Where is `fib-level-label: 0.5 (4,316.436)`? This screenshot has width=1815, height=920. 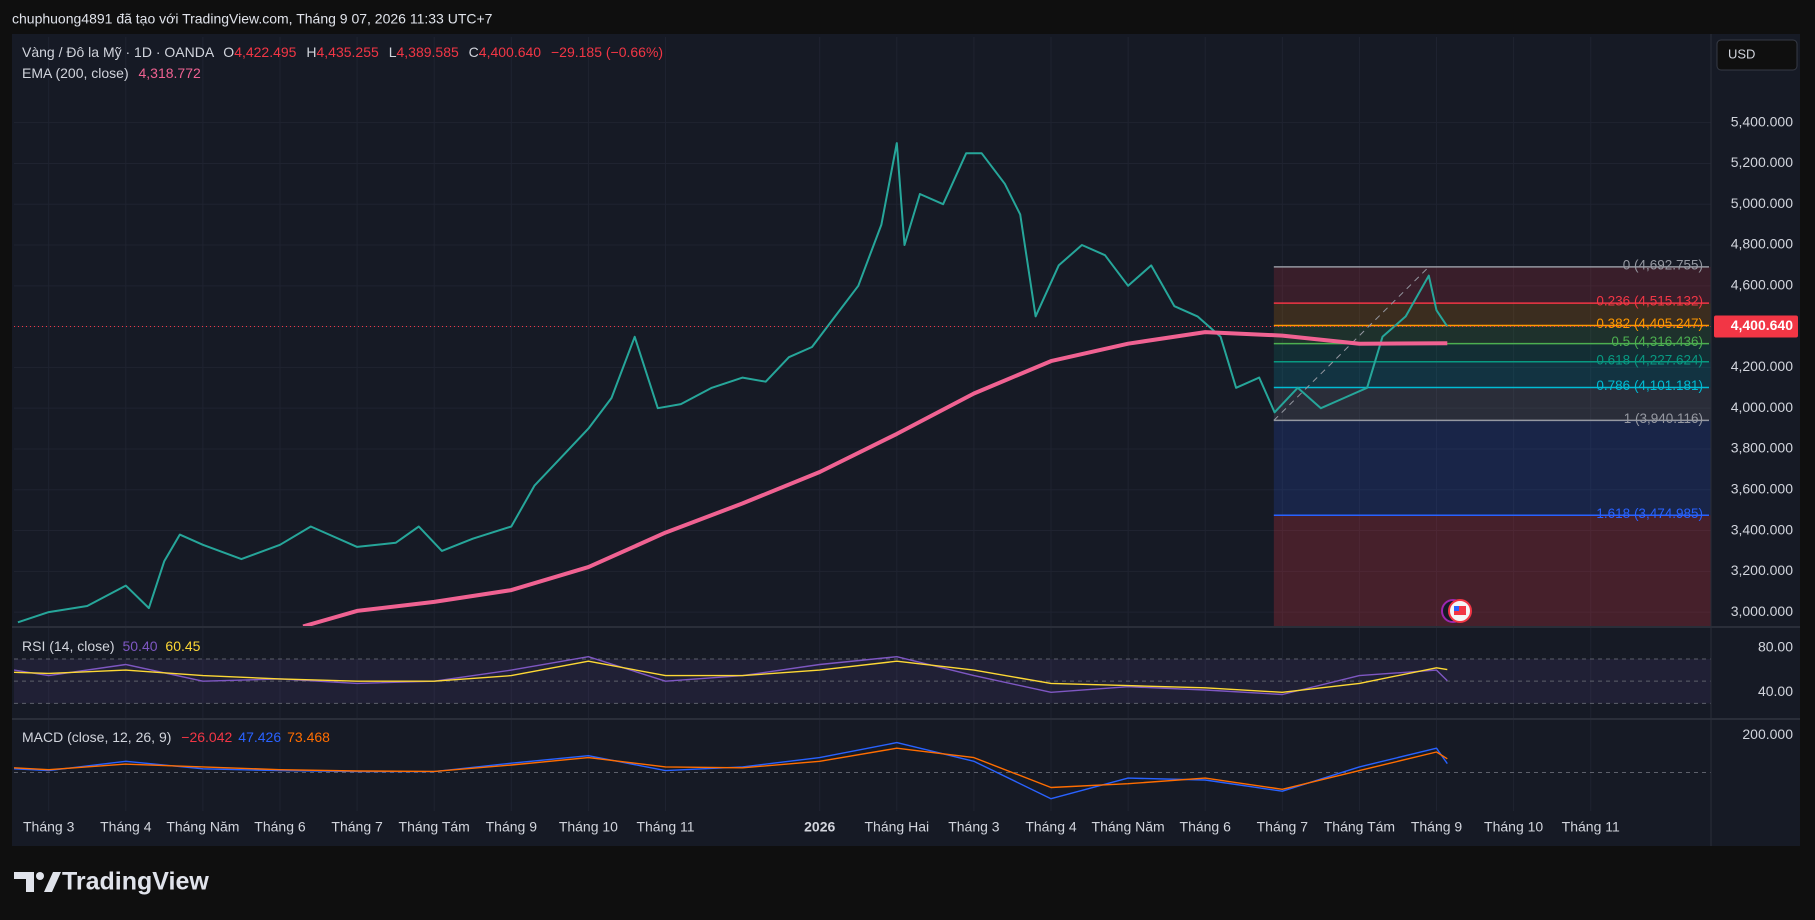
fib-level-label: 0.5 (4,316.436) is located at coordinates (1657, 341).